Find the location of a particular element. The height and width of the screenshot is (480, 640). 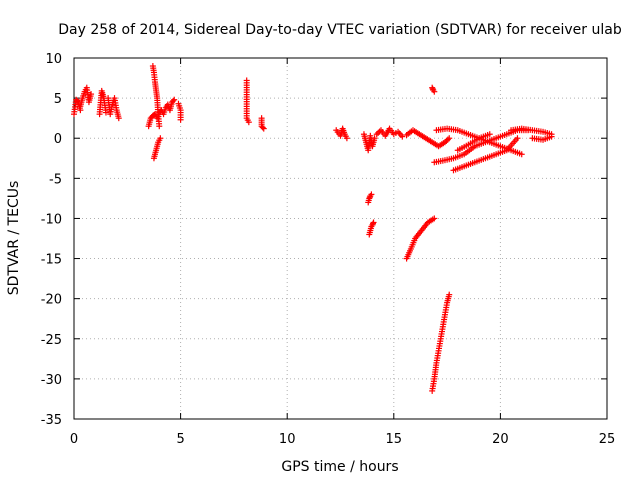

y-tick-label: -10 is located at coordinates (51, 219).